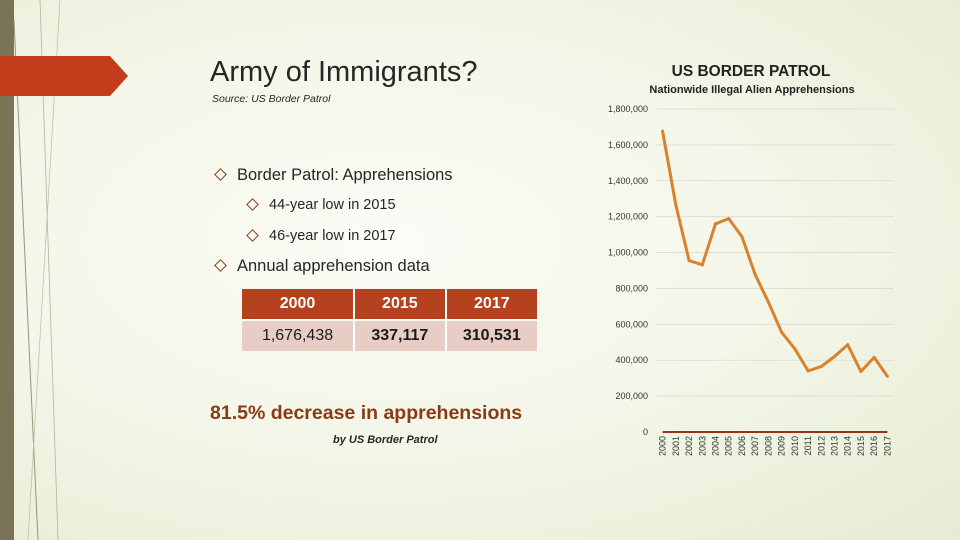 This screenshot has width=960, height=540. Describe the element at coordinates (490, 335) in the screenshot. I see `table-cell: 310,531` at that location.